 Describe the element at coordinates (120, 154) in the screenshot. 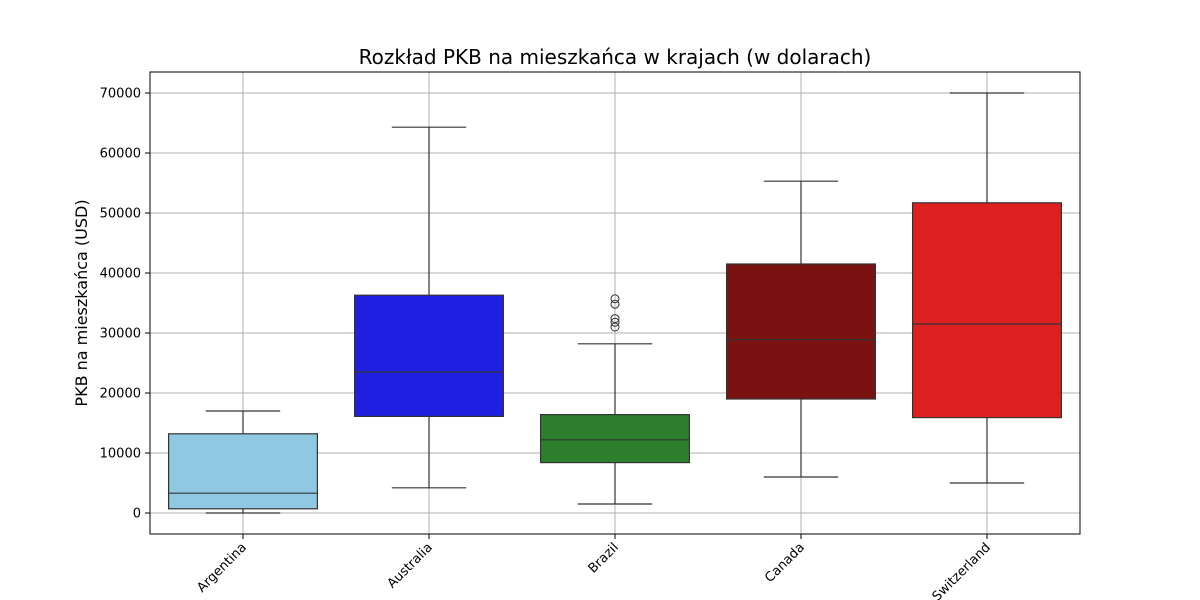

I see `y-tick-label: 60000` at that location.